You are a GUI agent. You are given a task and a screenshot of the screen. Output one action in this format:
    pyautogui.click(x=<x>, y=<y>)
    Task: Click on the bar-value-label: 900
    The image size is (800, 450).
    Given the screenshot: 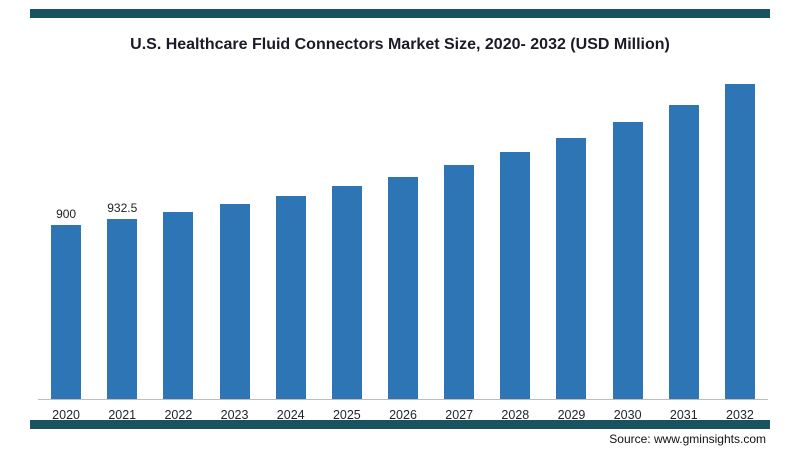 What is the action you would take?
    pyautogui.click(x=66, y=214)
    